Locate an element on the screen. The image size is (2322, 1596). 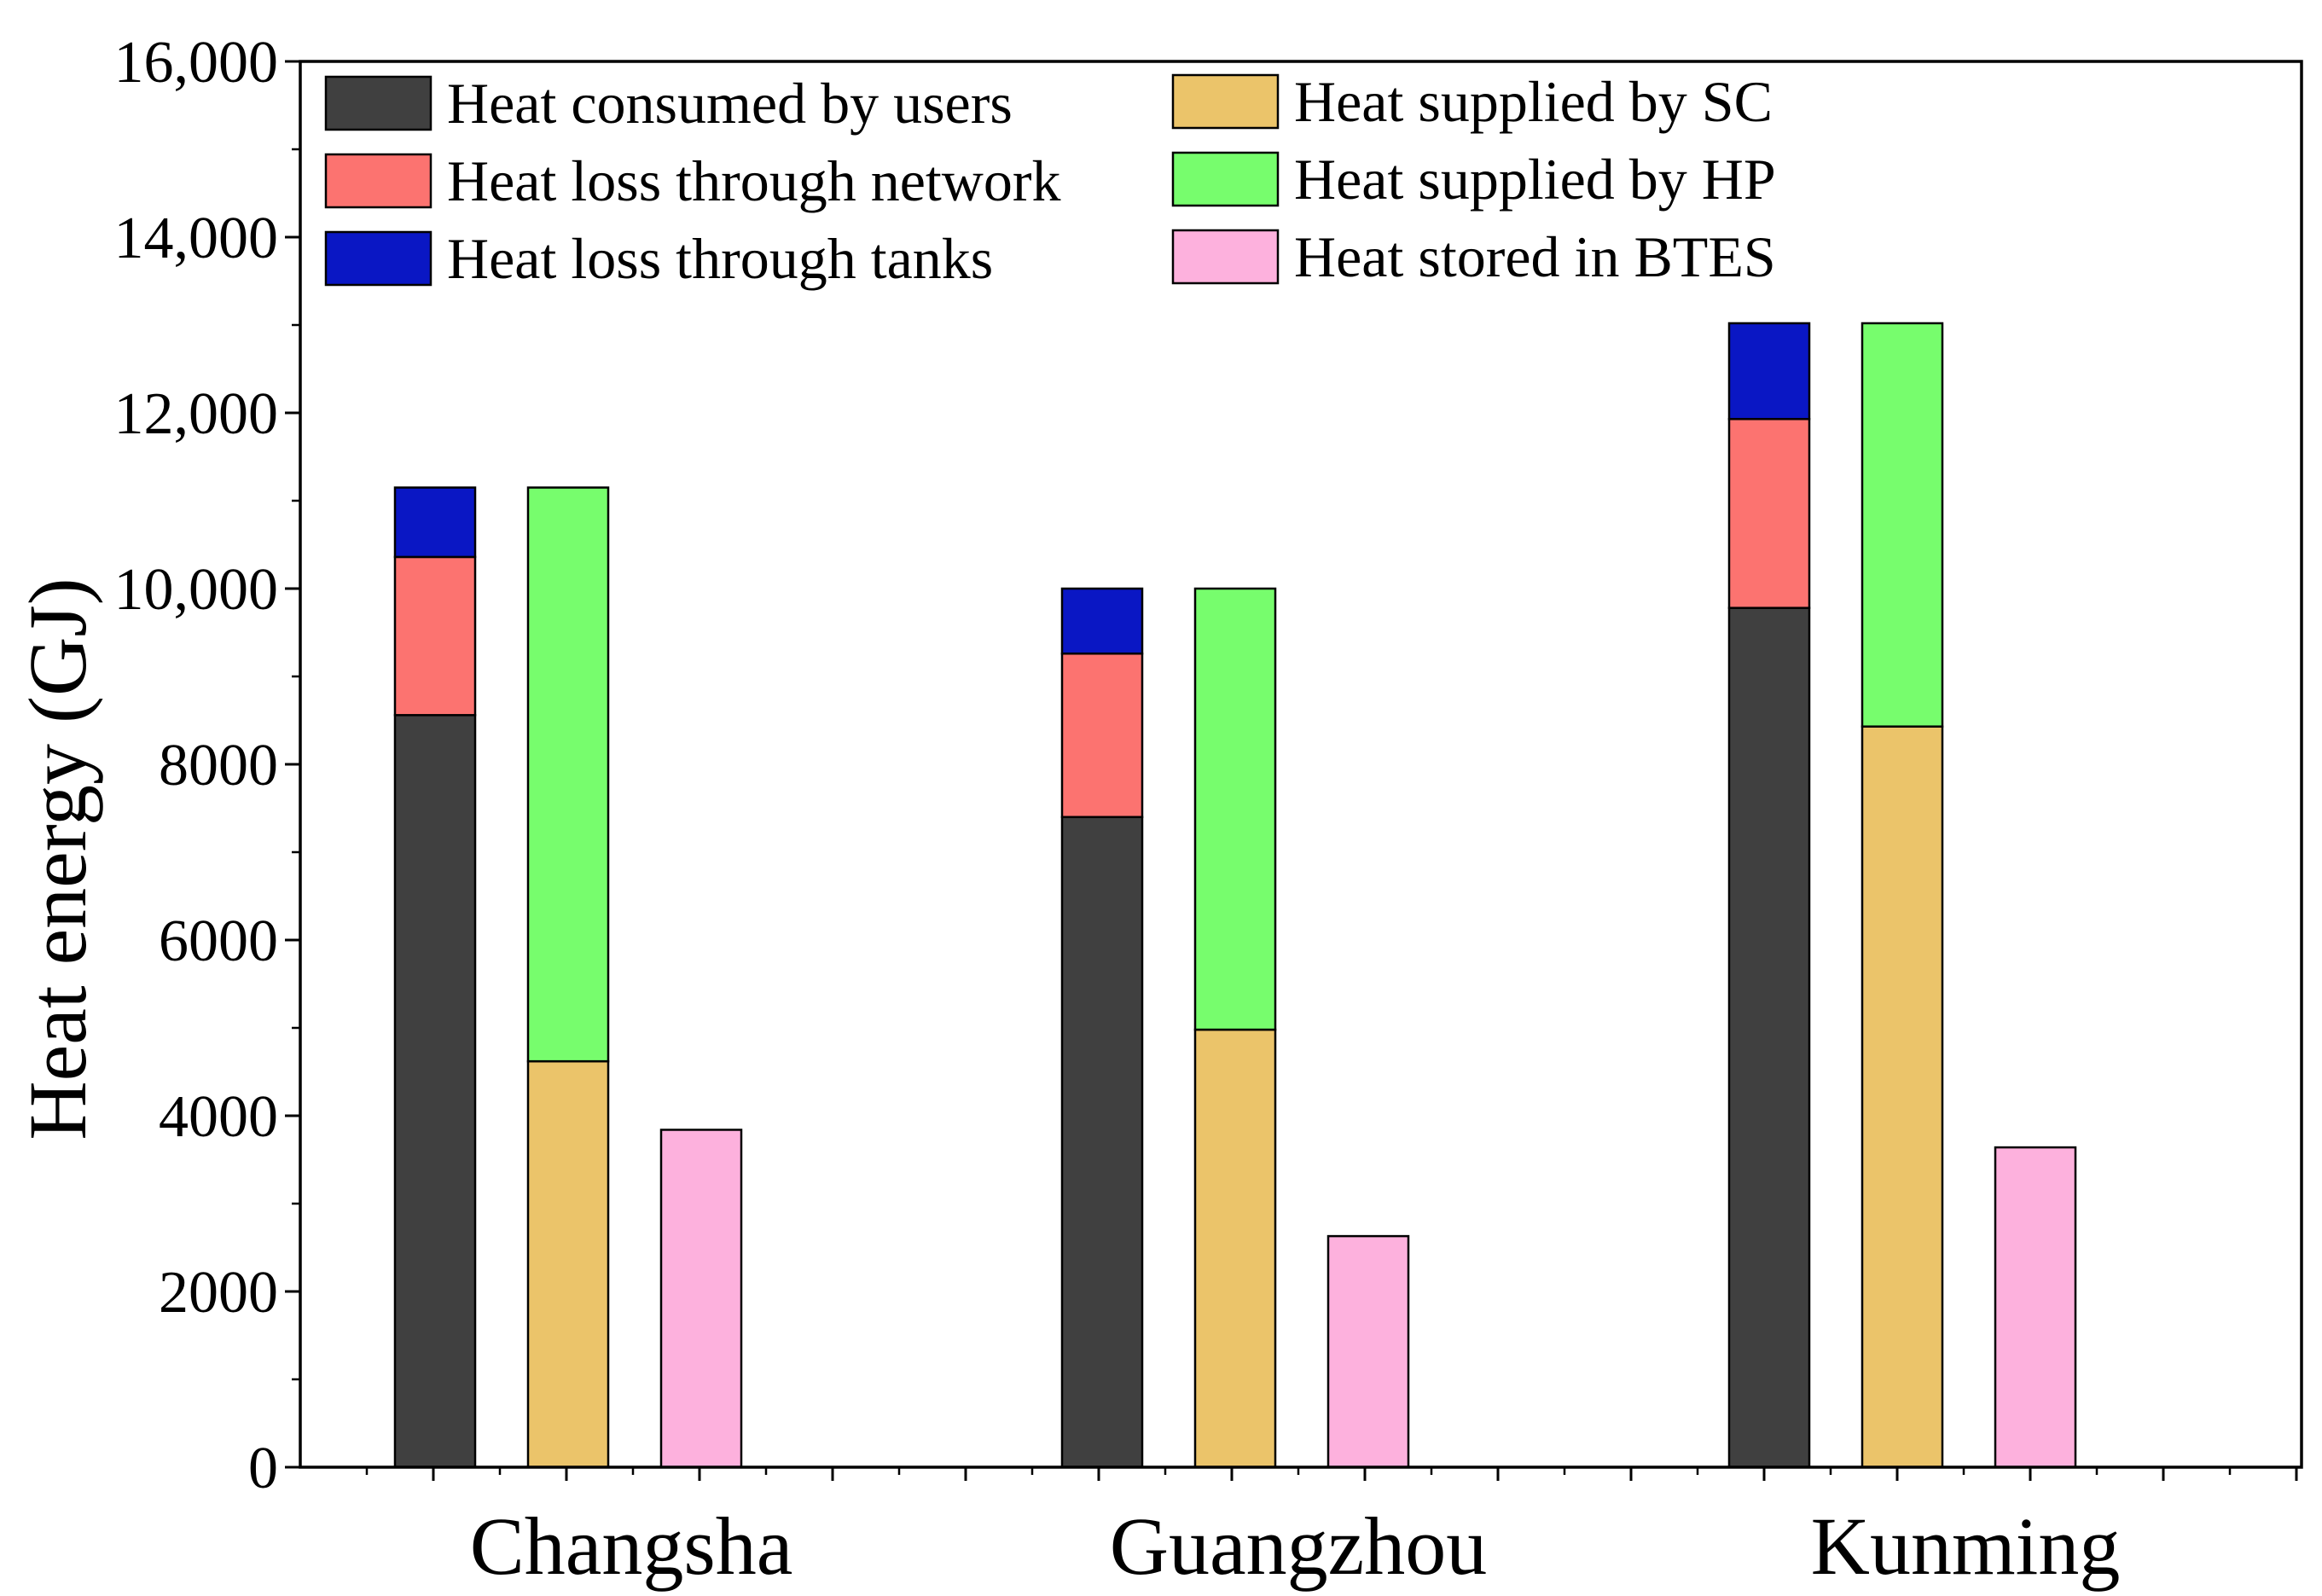
y-tick-label: 0 is located at coordinates (263, 1468).